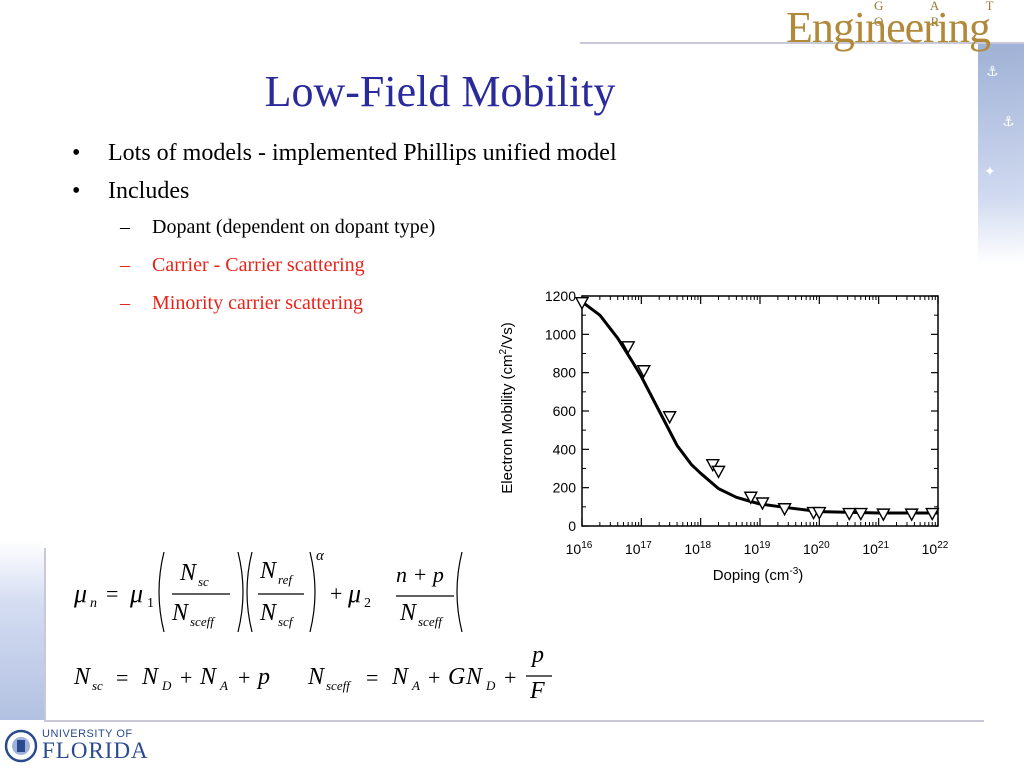 The height and width of the screenshot is (768, 1024). I want to click on left-rule, so click(45, 634).